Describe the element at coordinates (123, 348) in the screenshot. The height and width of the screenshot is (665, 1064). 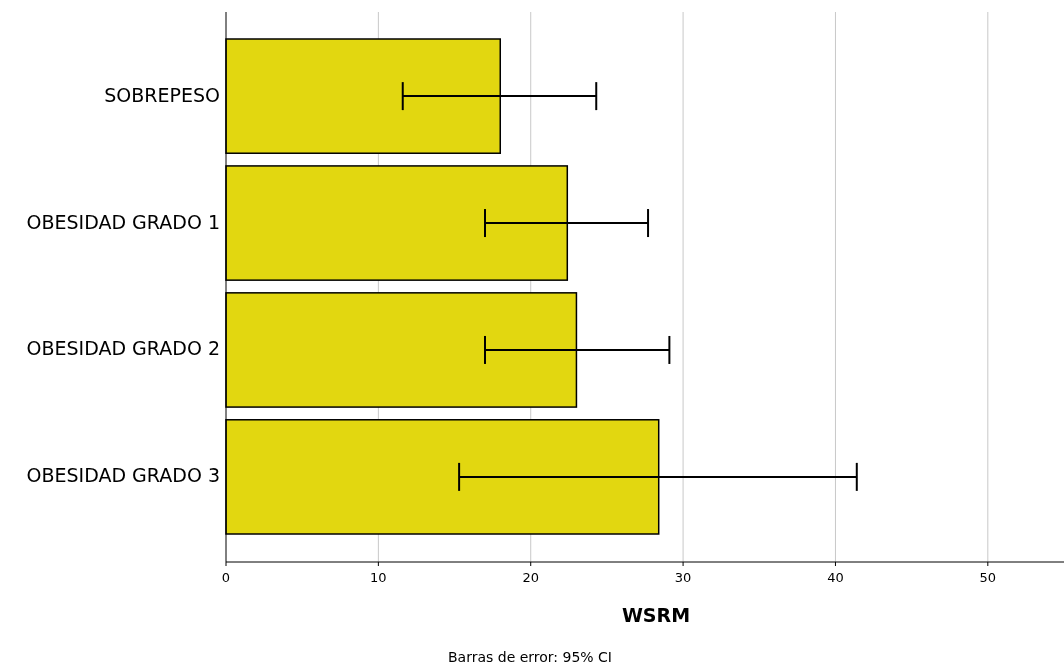
I see `y-tick-label: OBESIDAD GRADO 2` at that location.